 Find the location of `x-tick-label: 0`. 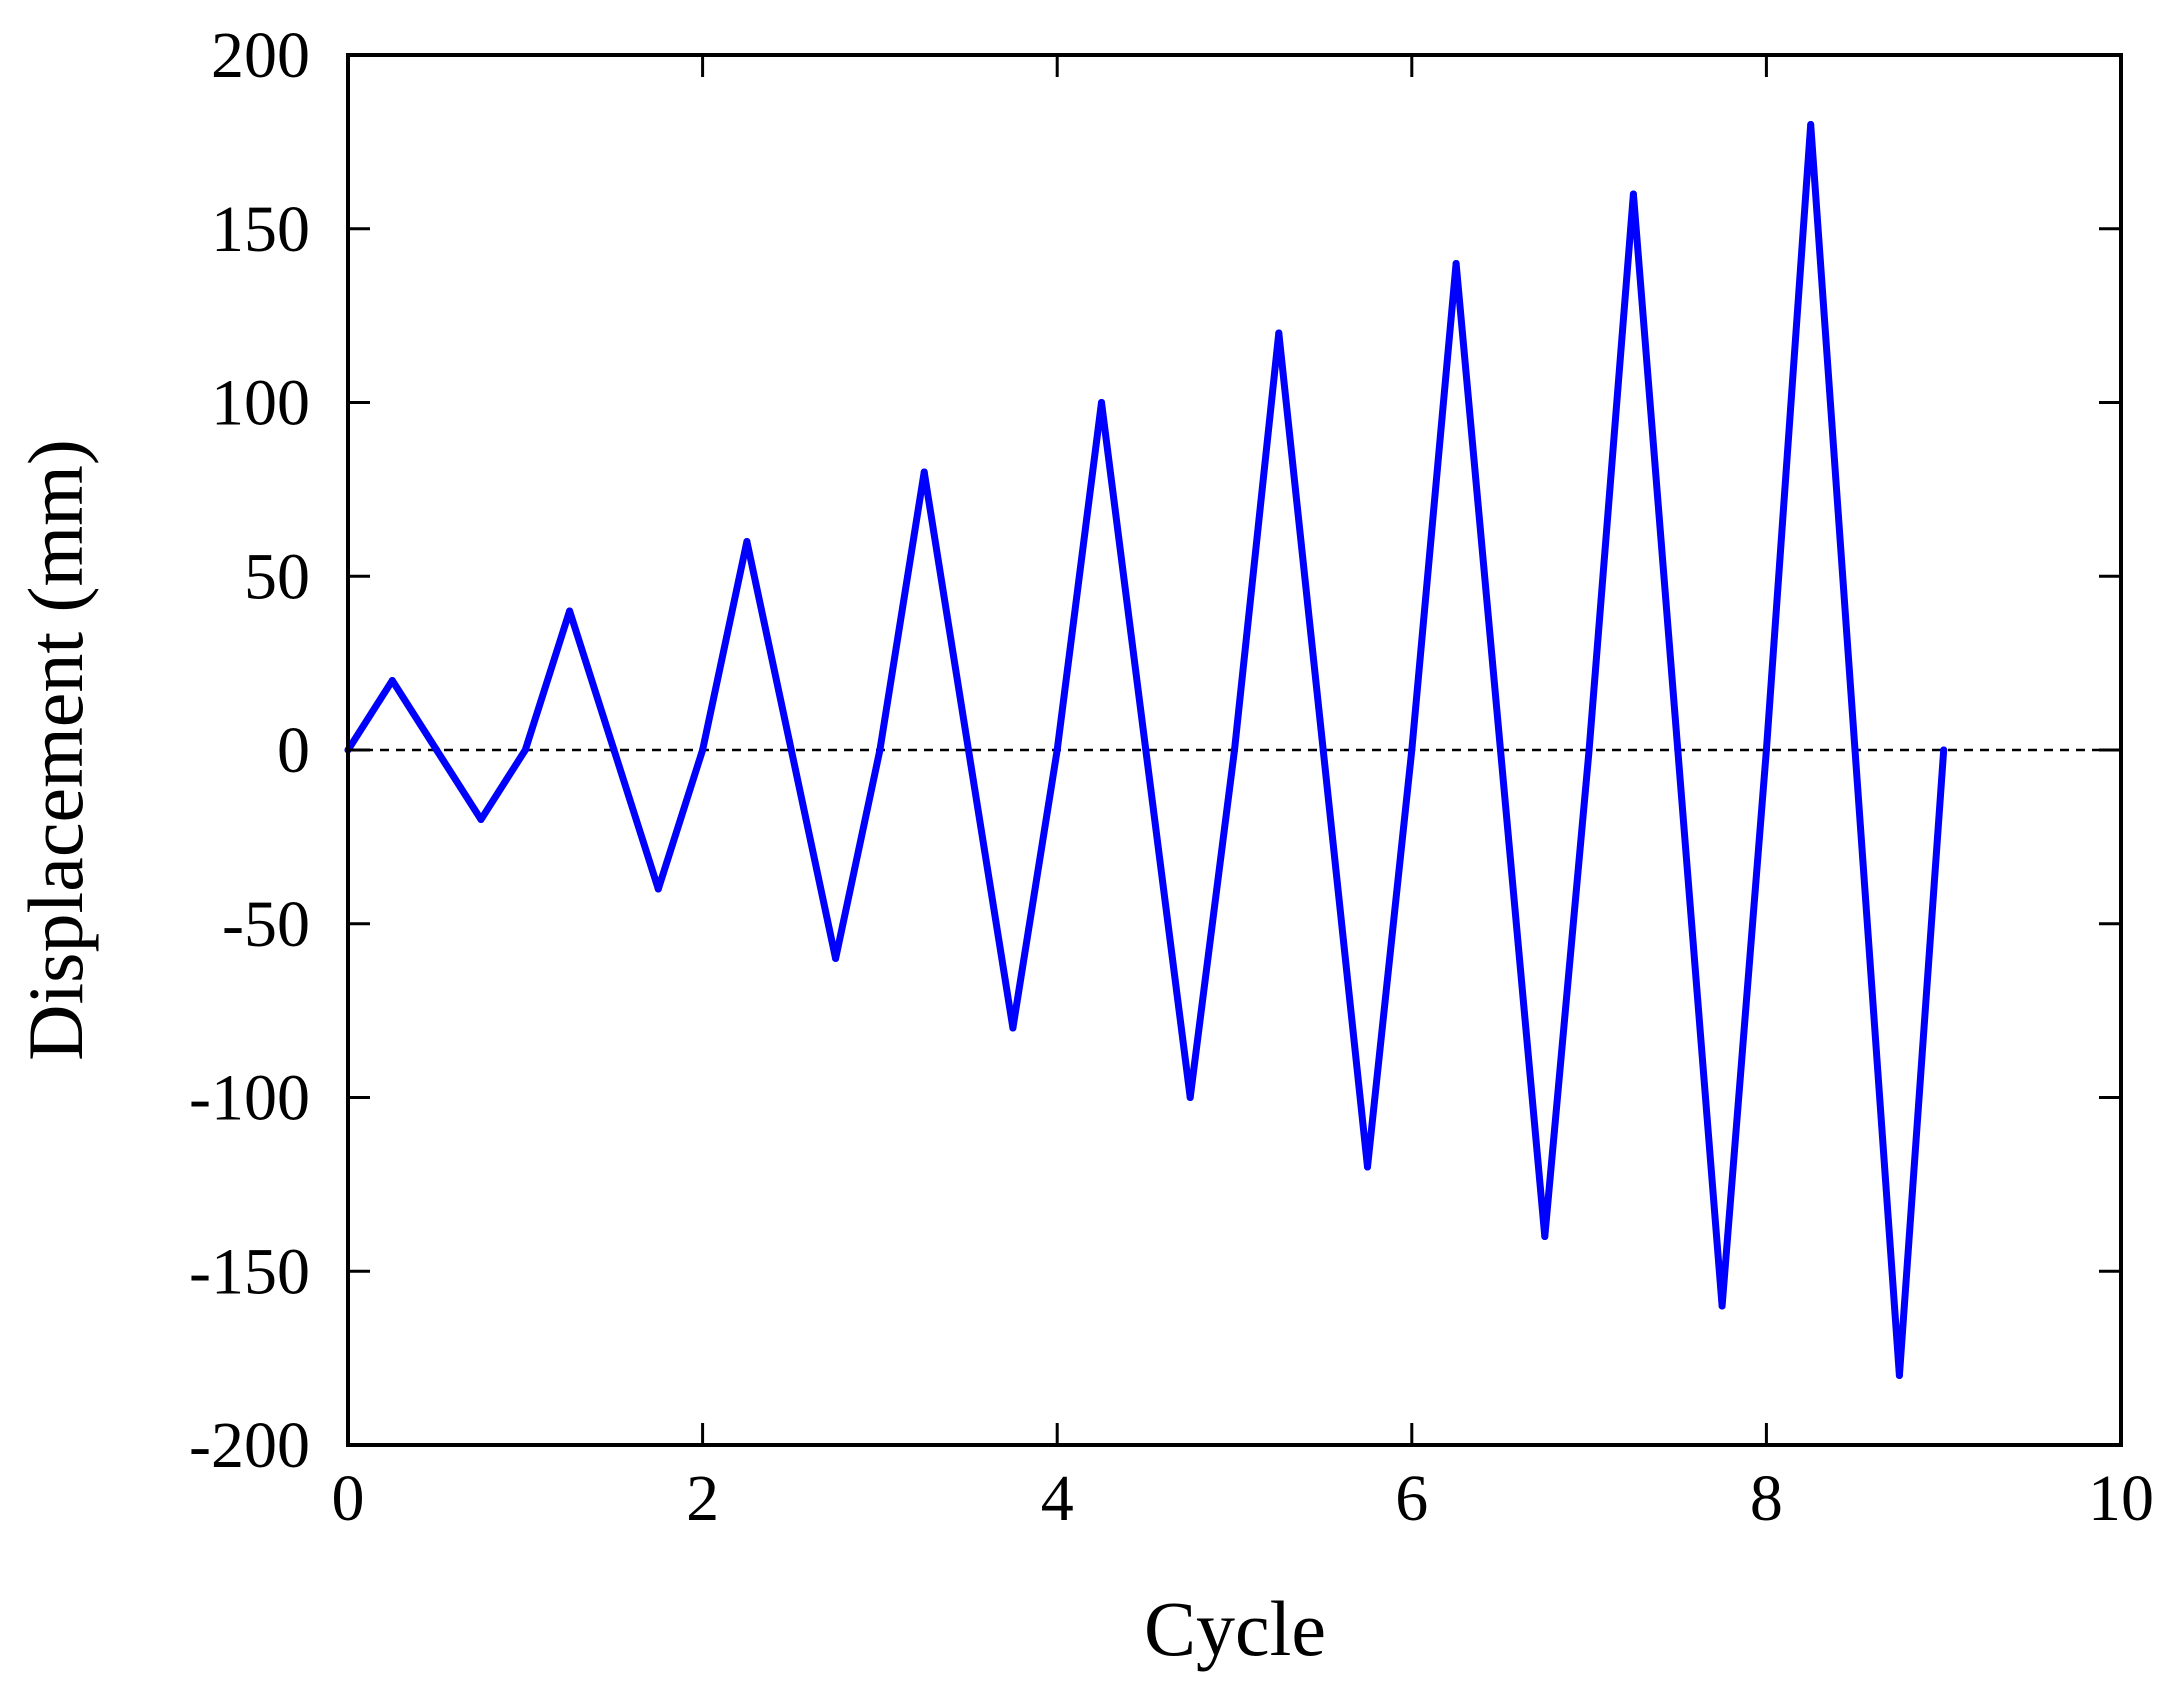

x-tick-label: 0 is located at coordinates (348, 1498).